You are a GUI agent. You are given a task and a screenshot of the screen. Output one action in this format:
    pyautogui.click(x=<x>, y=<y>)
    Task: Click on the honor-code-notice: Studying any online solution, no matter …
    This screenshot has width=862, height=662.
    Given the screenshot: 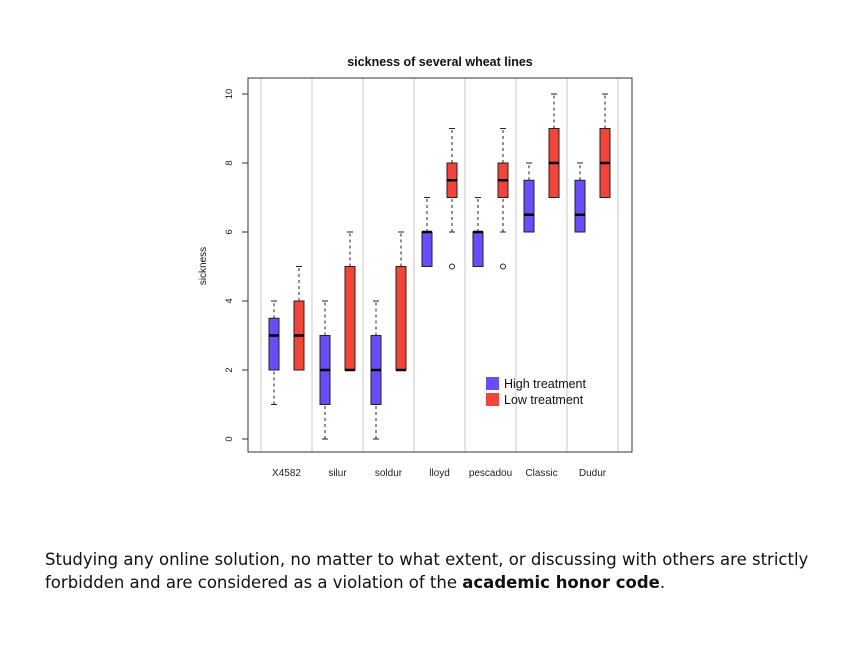 What is the action you would take?
    pyautogui.click(x=435, y=571)
    